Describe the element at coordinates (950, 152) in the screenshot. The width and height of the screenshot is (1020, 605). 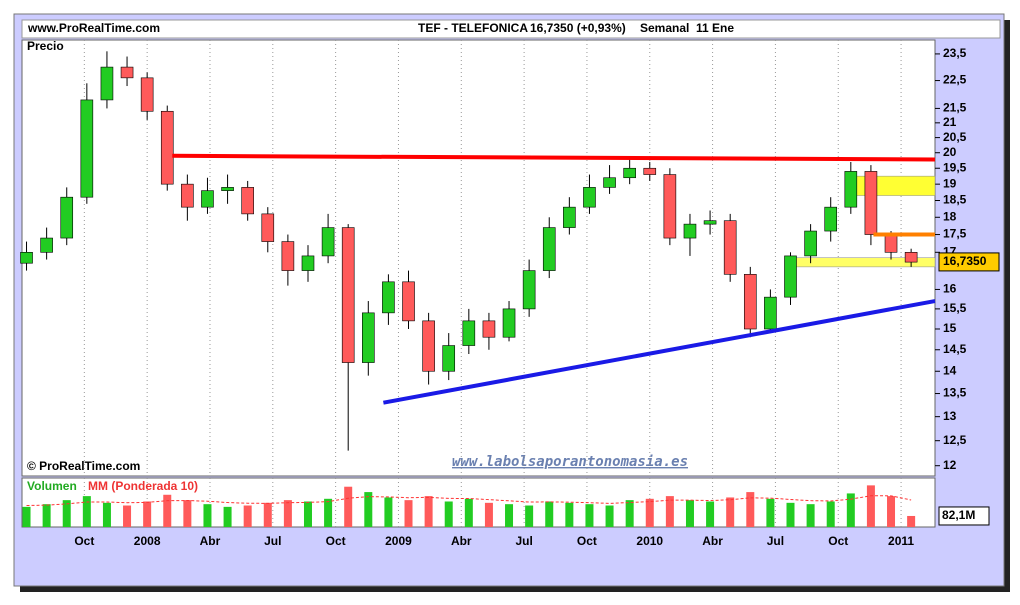
I see `y-tick-label: 20` at that location.